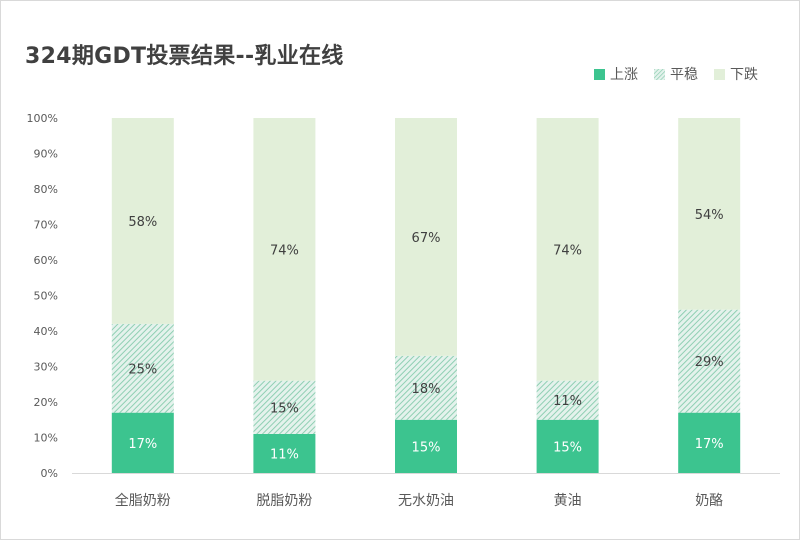 The height and width of the screenshot is (540, 800). What do you see at coordinates (599, 74) in the screenshot?
I see `legend-swatch-rise` at bounding box center [599, 74].